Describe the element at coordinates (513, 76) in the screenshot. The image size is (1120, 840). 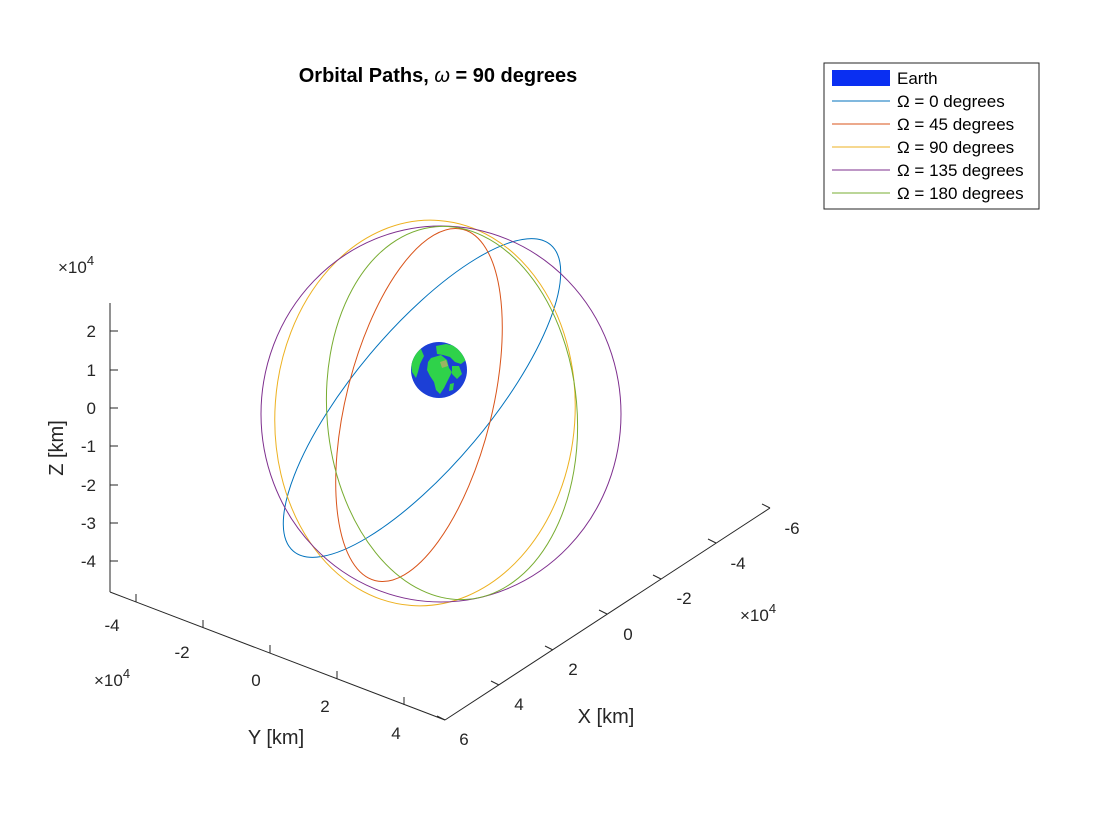
I see `title-suffix: = 90 degrees` at that location.